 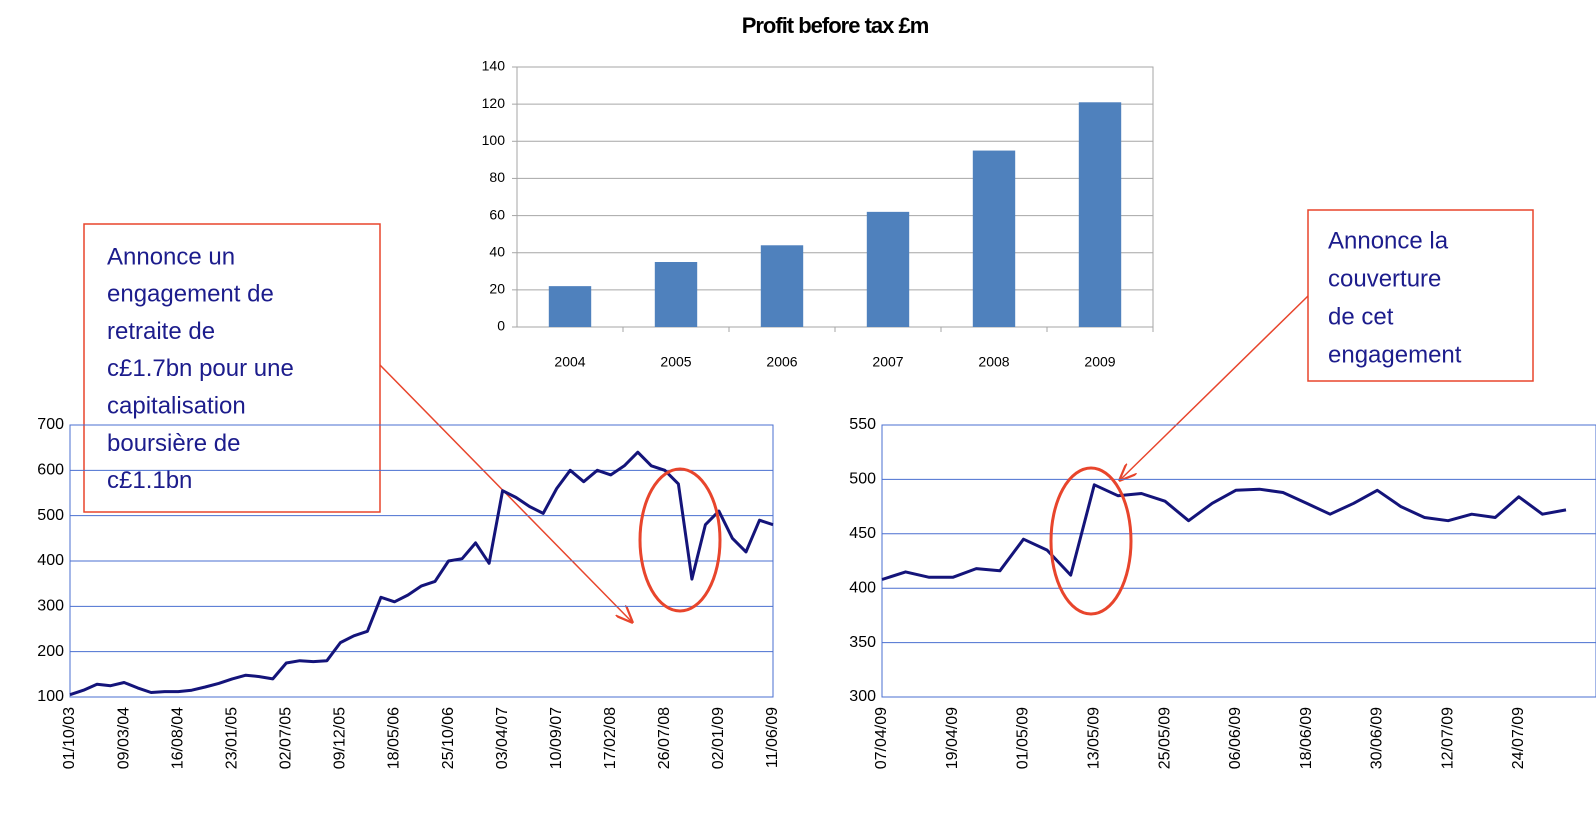 What do you see at coordinates (501, 326) in the screenshot?
I see `y-tick-label: 0` at bounding box center [501, 326].